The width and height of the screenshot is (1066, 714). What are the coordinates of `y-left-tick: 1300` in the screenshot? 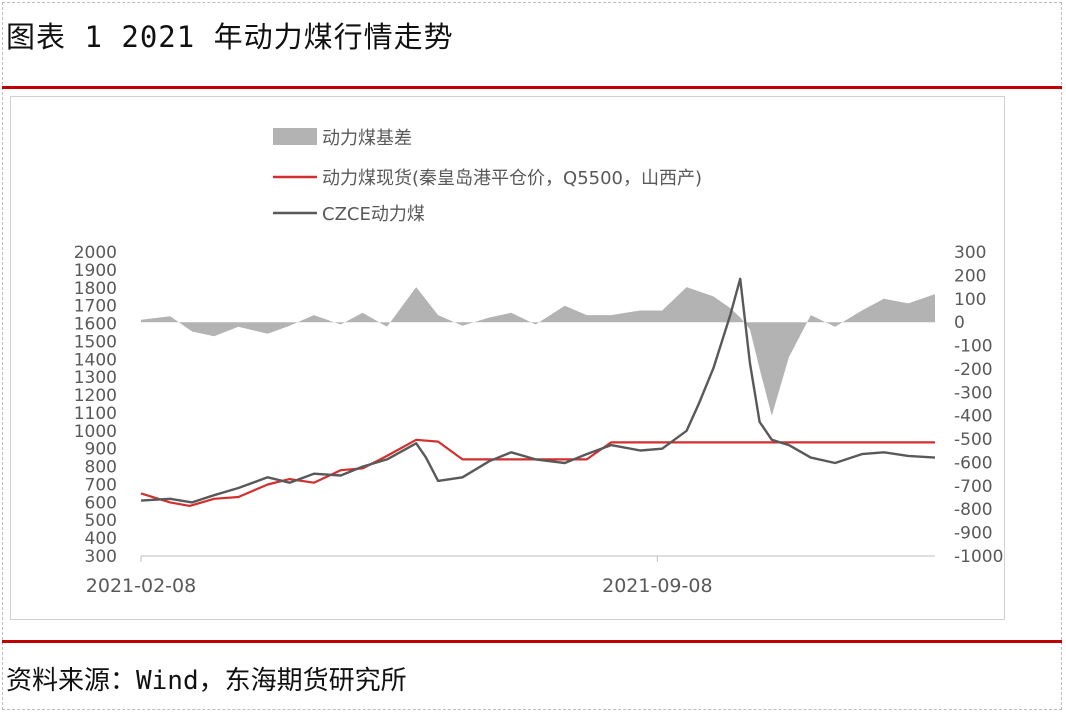 It's located at (95, 378).